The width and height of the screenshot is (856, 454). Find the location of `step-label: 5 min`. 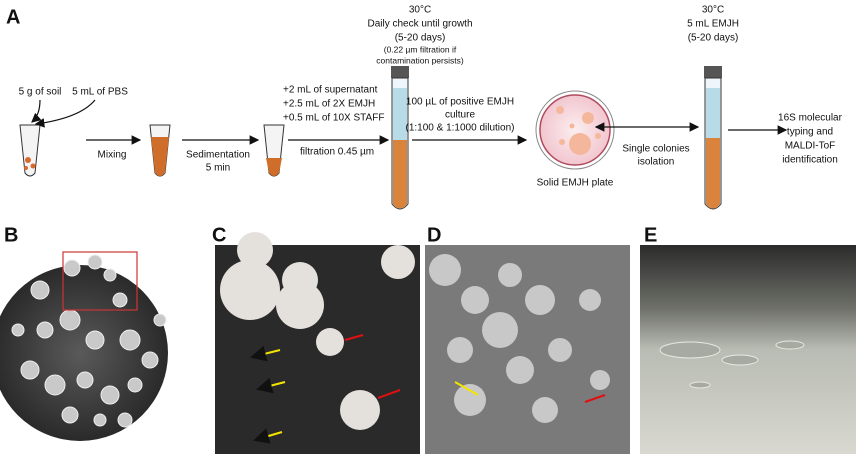

step-label: 5 min is located at coordinates (218, 168).